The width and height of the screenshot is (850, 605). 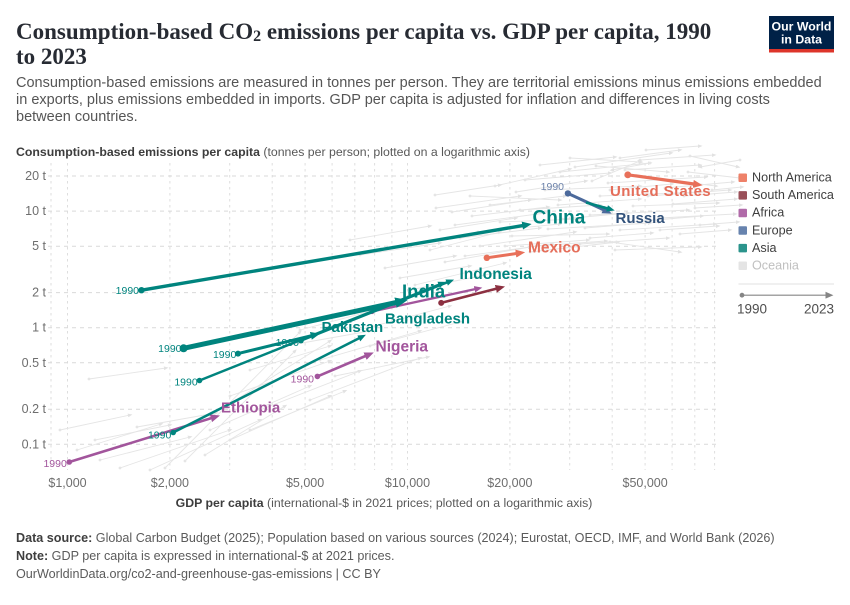 I want to click on svg-text: 5 t, so click(x=39, y=246).